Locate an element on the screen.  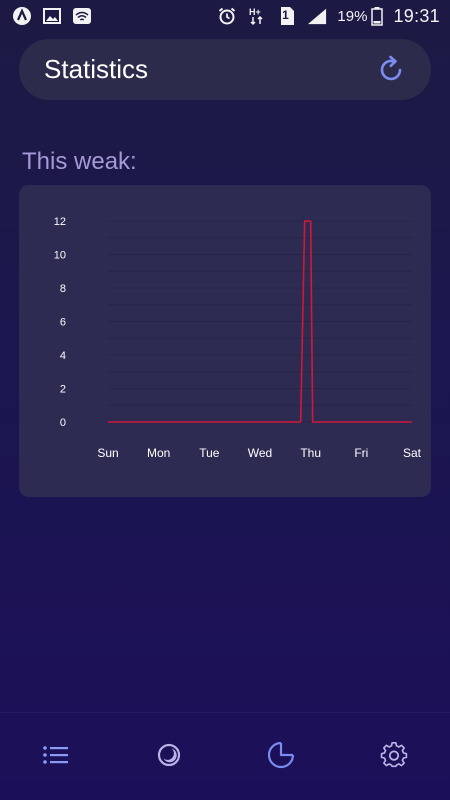
sim-icon: 1 is located at coordinates (287, 16).